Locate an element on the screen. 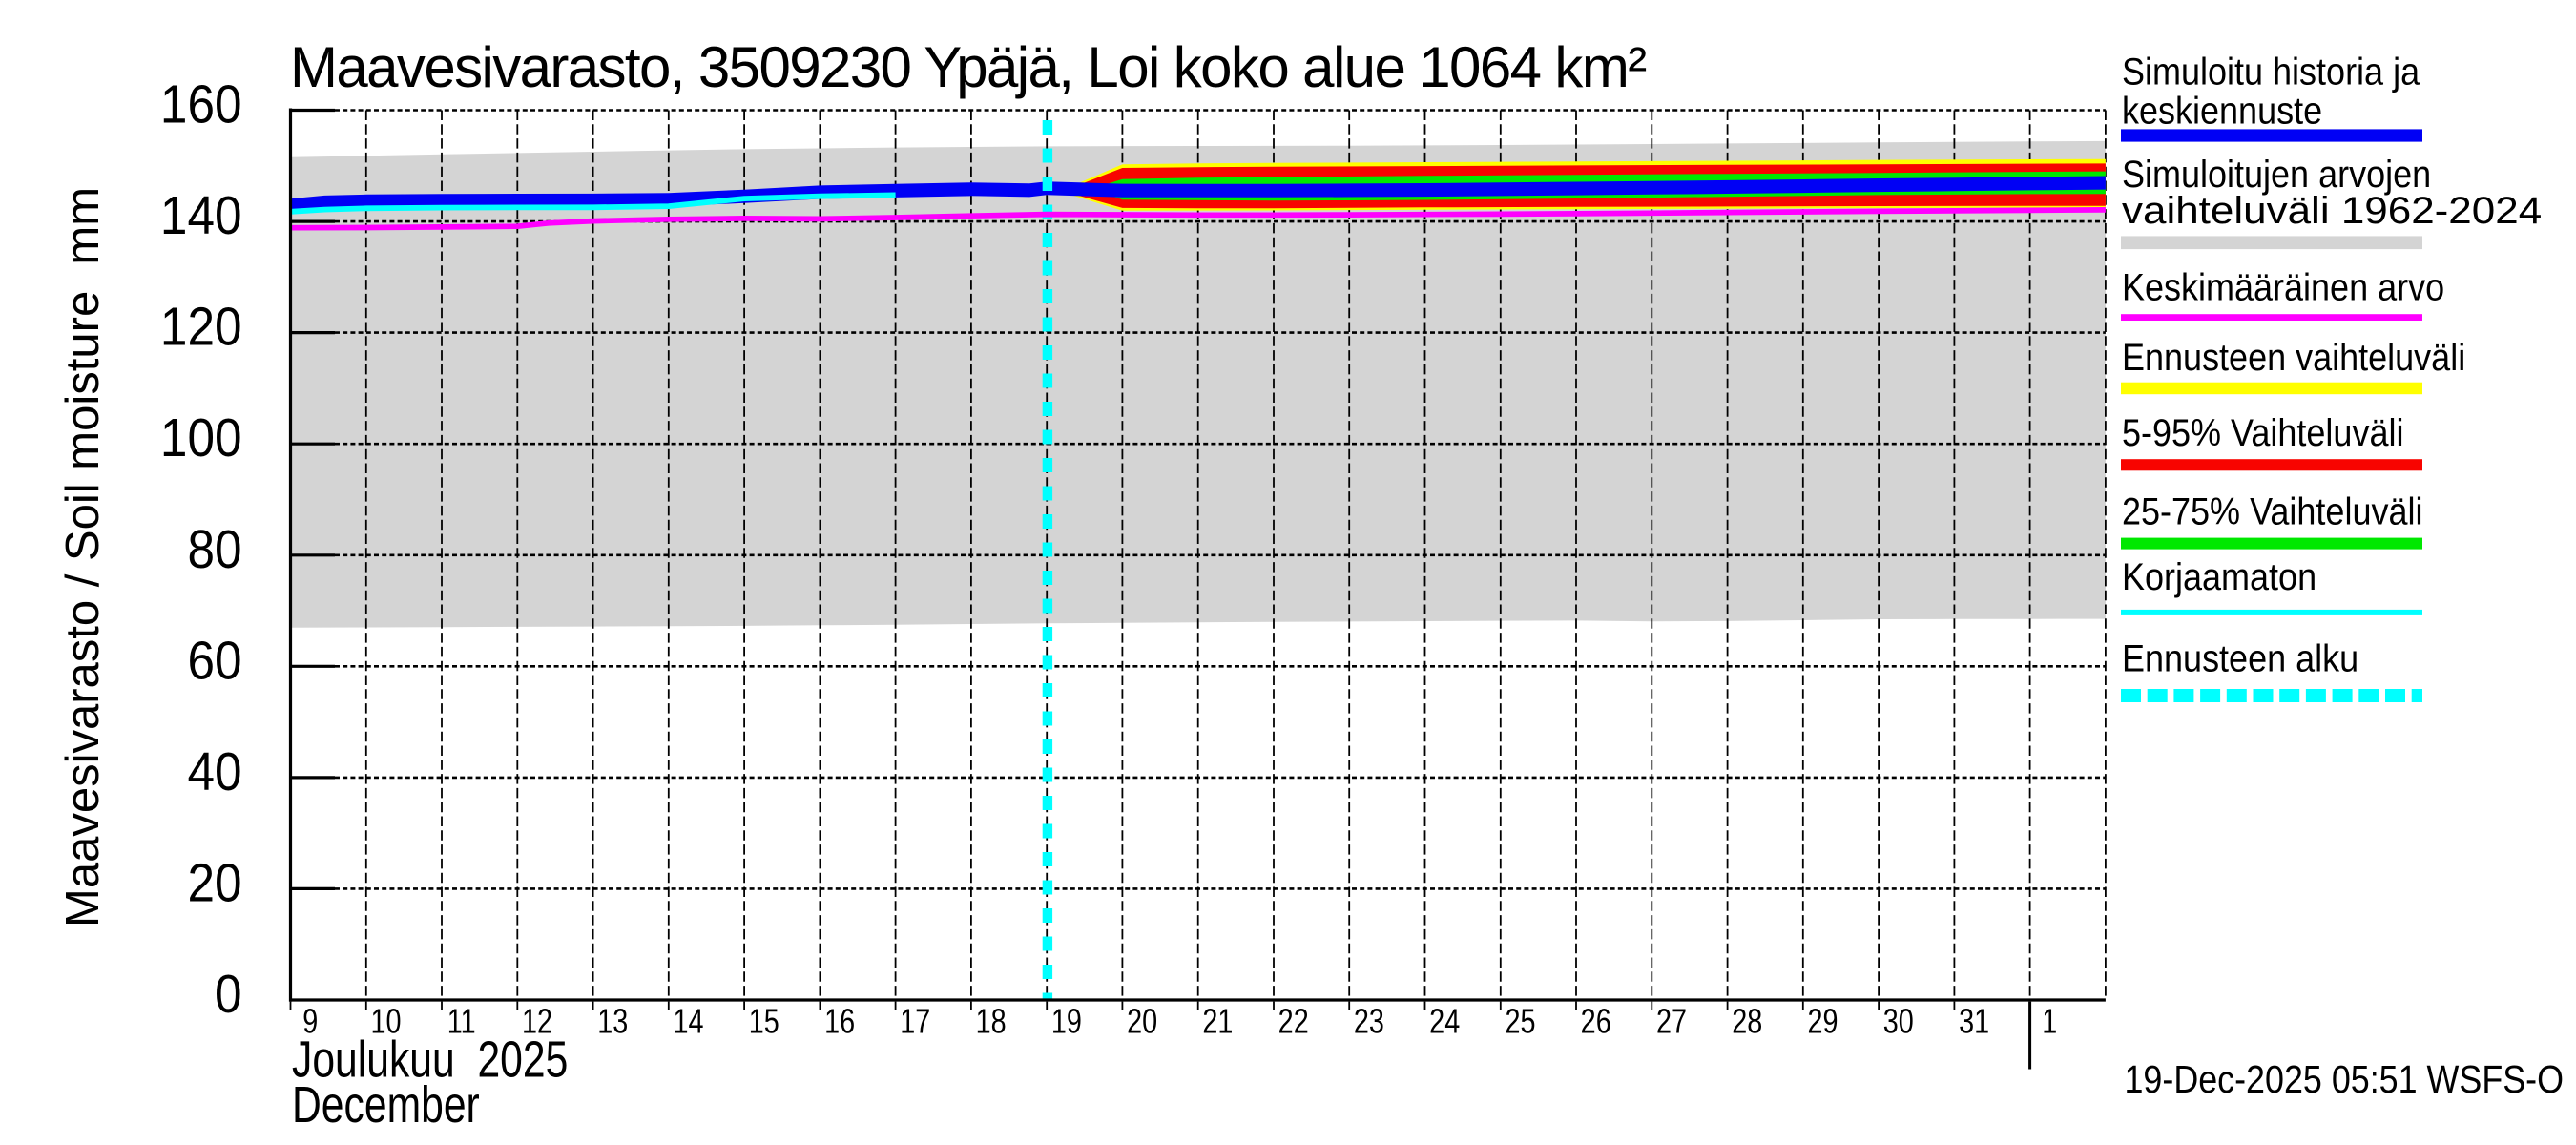  svg-text: 18 is located at coordinates (991, 1021).